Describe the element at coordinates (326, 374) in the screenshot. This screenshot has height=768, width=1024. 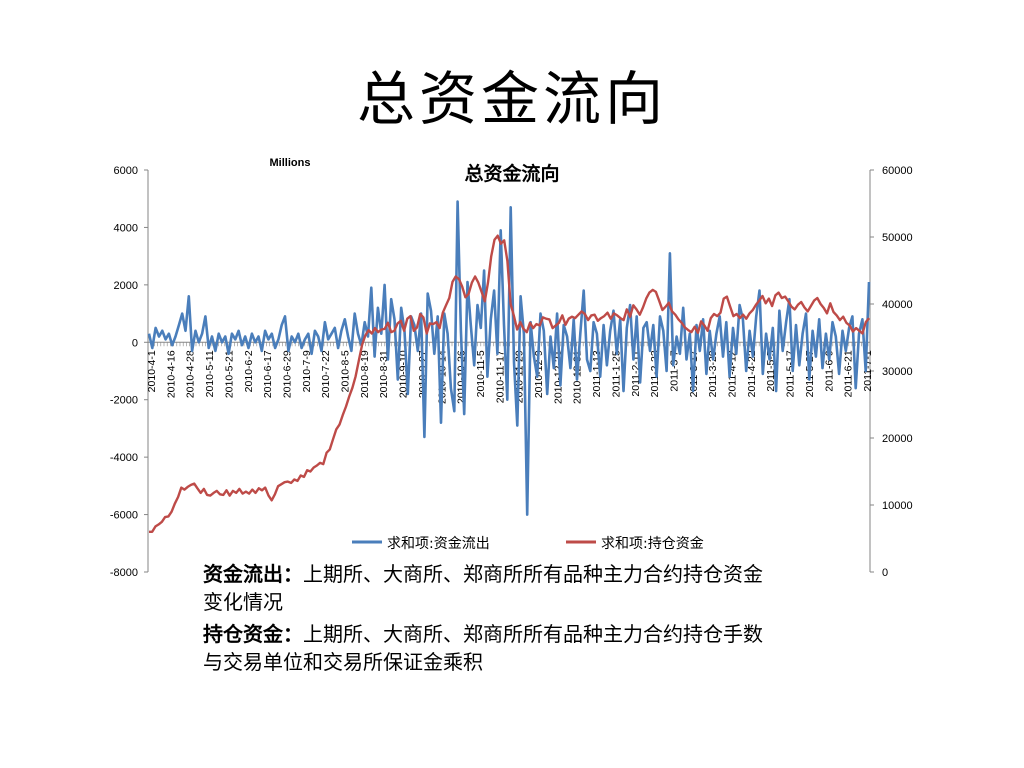
I see `x-tick-label: 2010-7-22` at that location.